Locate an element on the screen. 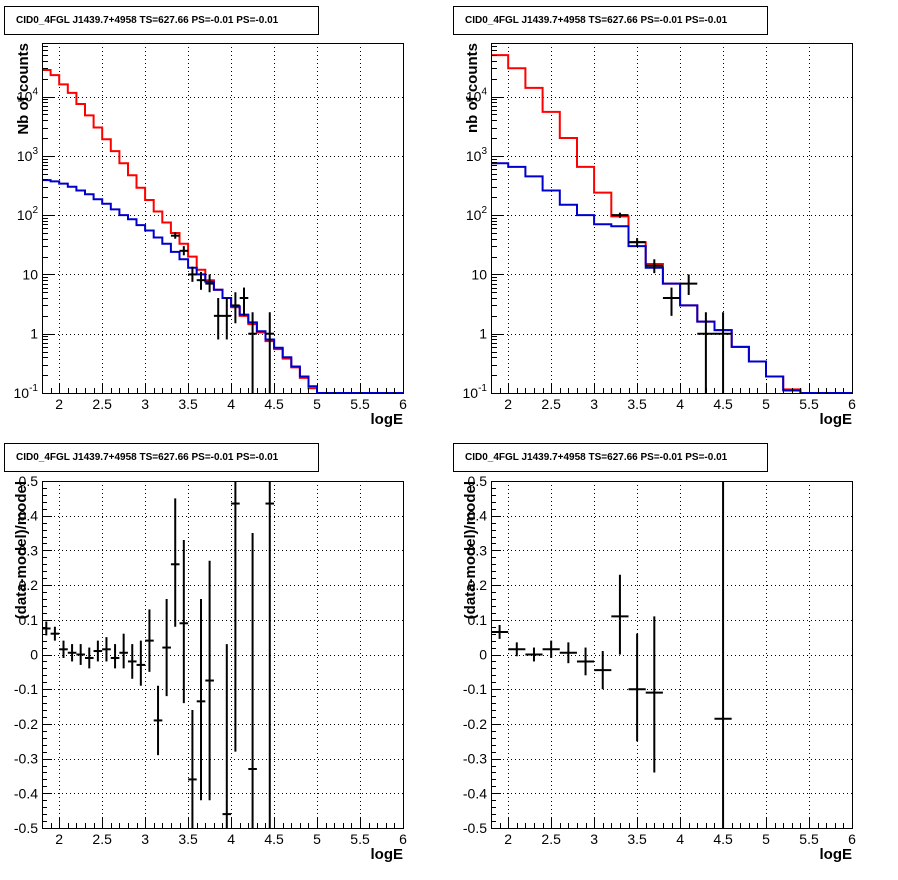 The width and height of the screenshot is (898, 880). series-source-model-line is located at coordinates (671, 278).